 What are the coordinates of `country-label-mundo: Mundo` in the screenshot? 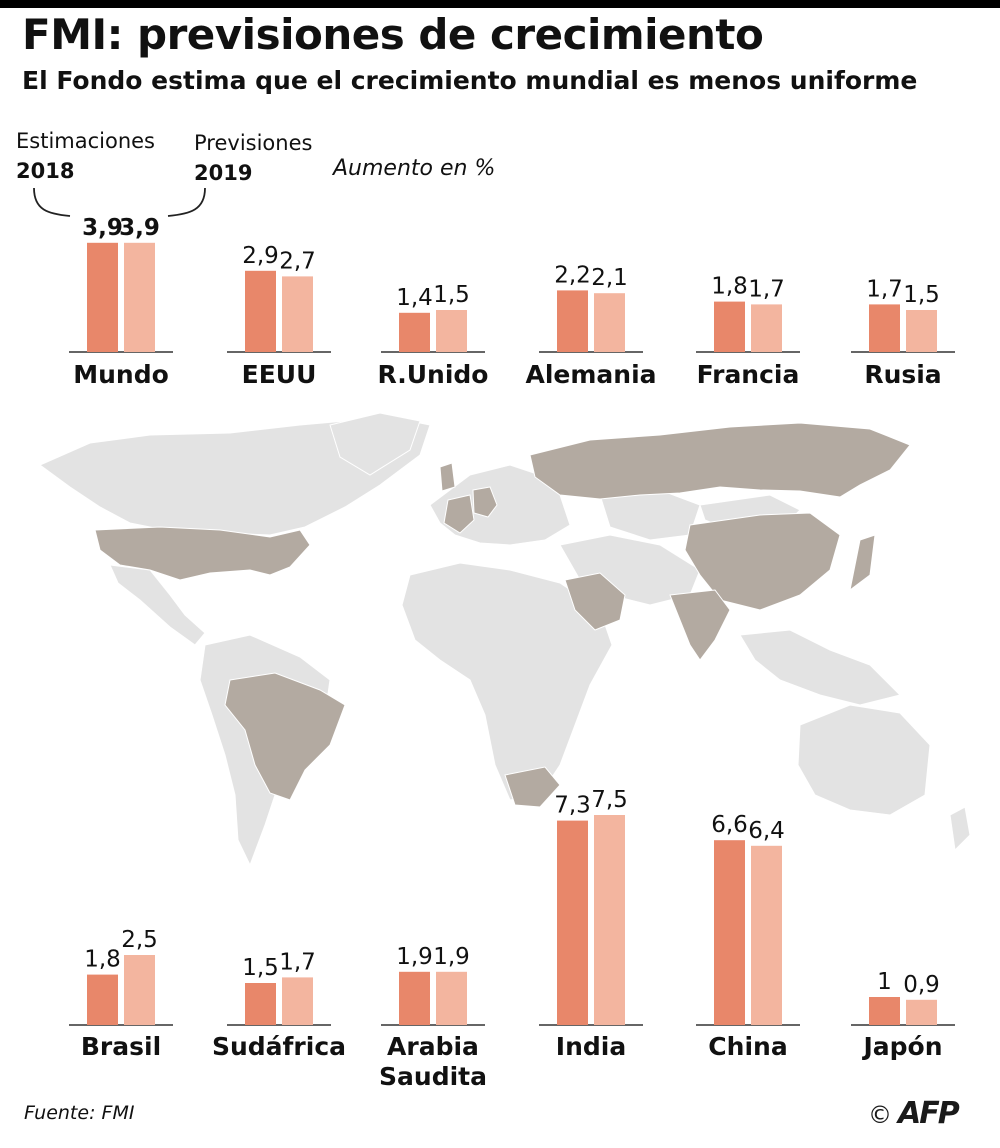 It's located at (121, 374).